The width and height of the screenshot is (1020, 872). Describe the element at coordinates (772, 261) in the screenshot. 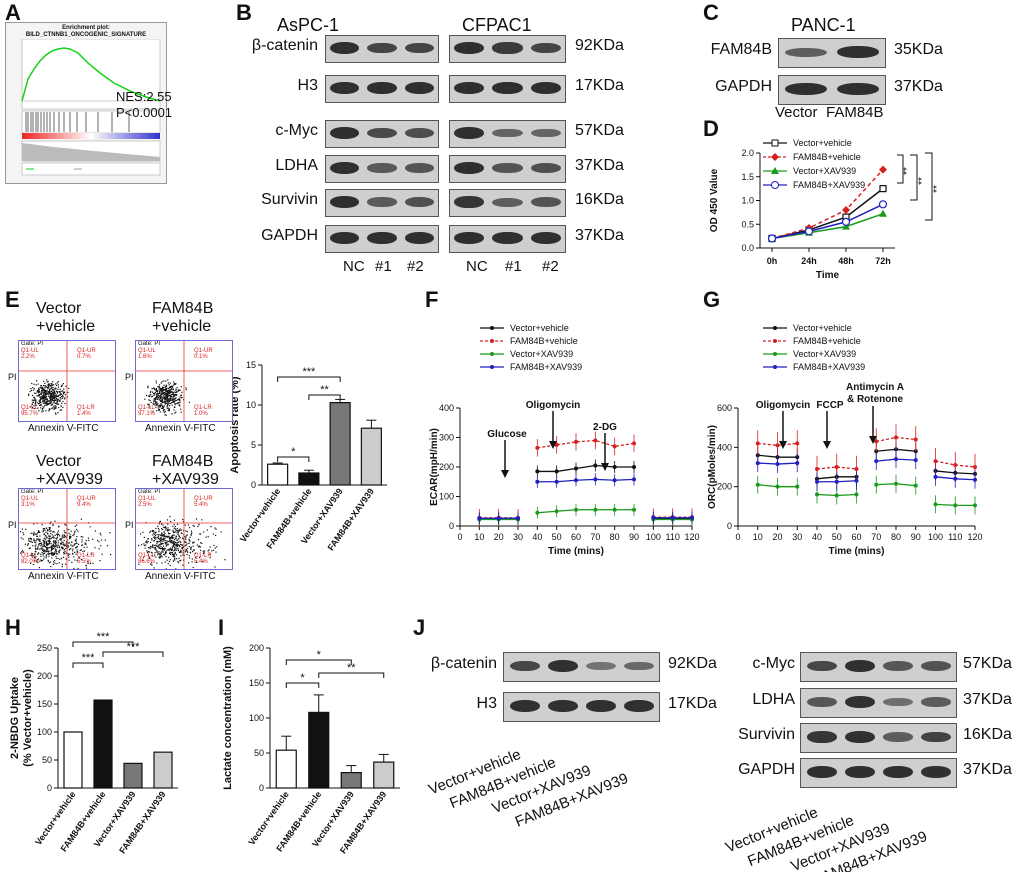

I see `x-tick-label: 0h` at that location.